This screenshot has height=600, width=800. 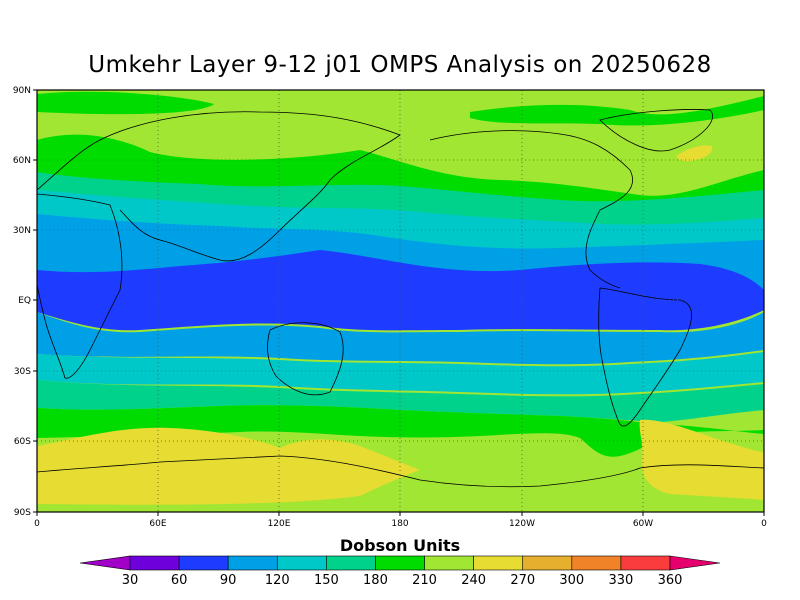 What do you see at coordinates (400, 545) in the screenshot?
I see `colorbar-title: Dobson Units` at bounding box center [400, 545].